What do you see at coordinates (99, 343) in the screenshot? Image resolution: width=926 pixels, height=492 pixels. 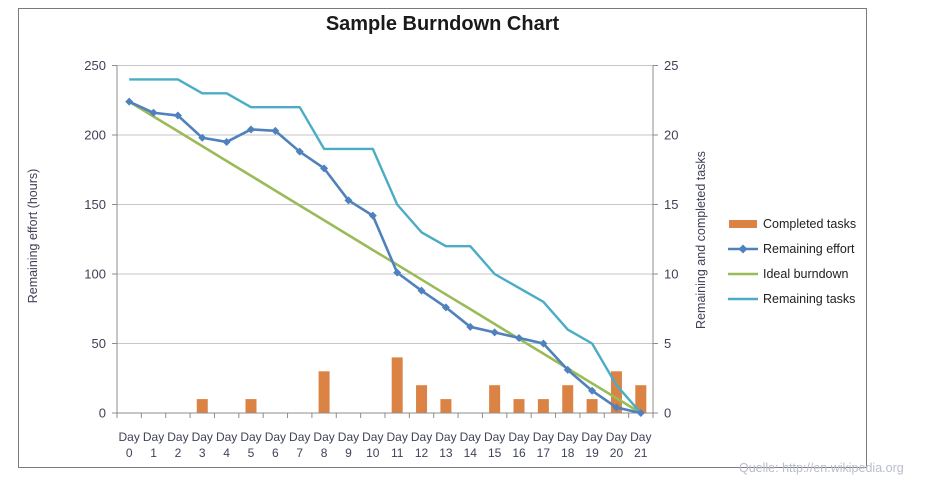 I see `left-axis-tick-label: 50` at bounding box center [99, 343].